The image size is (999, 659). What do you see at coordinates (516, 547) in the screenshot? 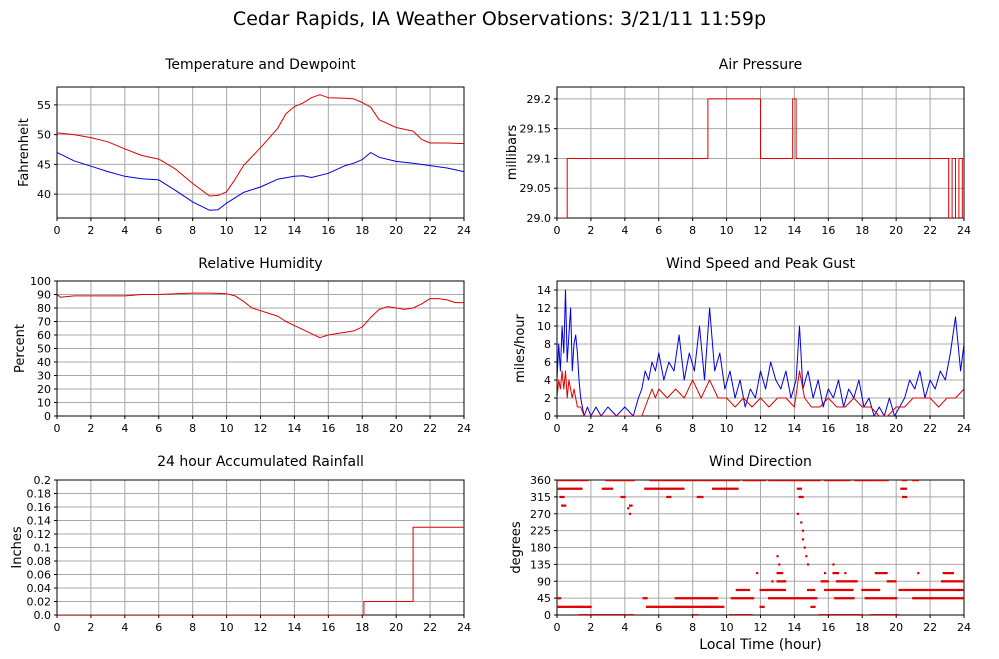
I see `y-axis-label: degrees` at bounding box center [516, 547].